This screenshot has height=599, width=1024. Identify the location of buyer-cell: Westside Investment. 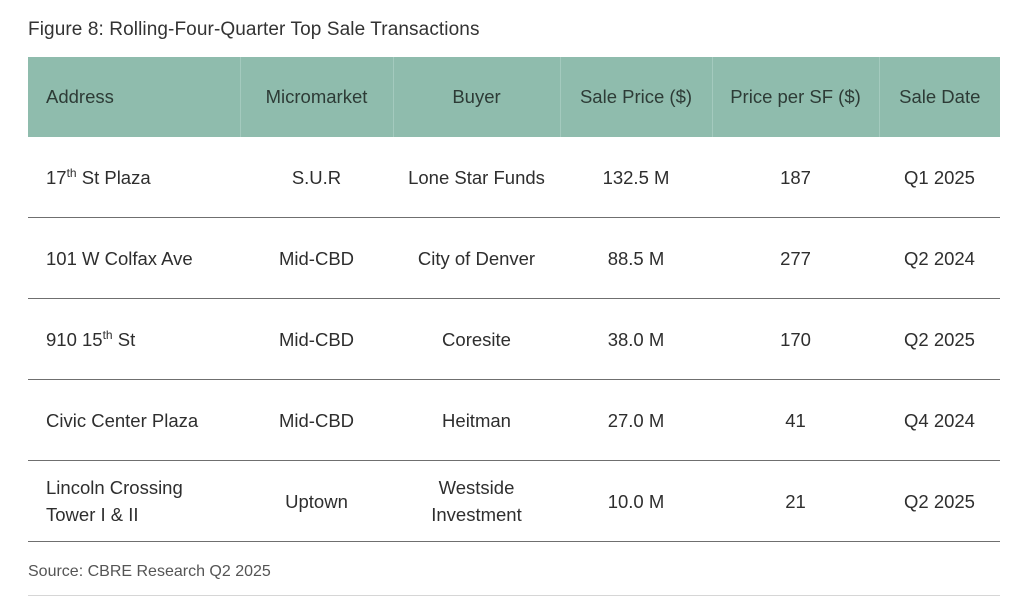
(476, 501).